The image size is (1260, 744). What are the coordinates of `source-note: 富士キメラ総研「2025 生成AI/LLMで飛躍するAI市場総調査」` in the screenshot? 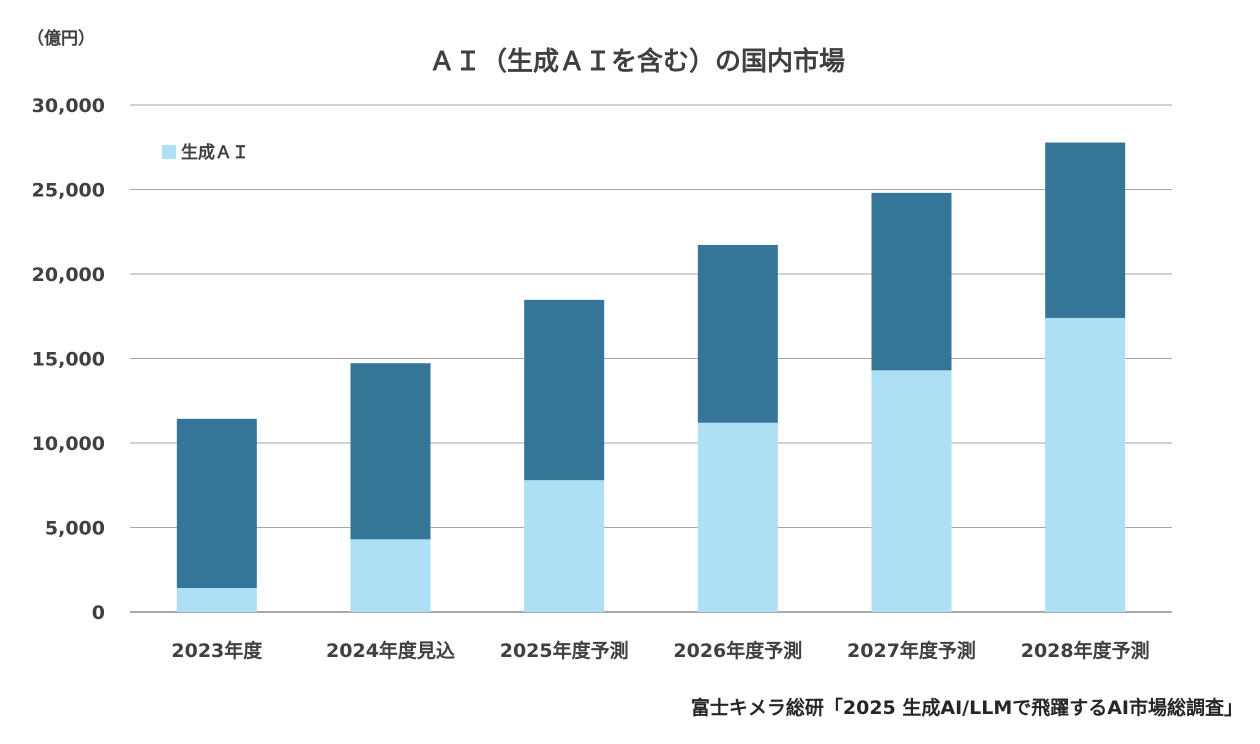 It's located at (967, 707).